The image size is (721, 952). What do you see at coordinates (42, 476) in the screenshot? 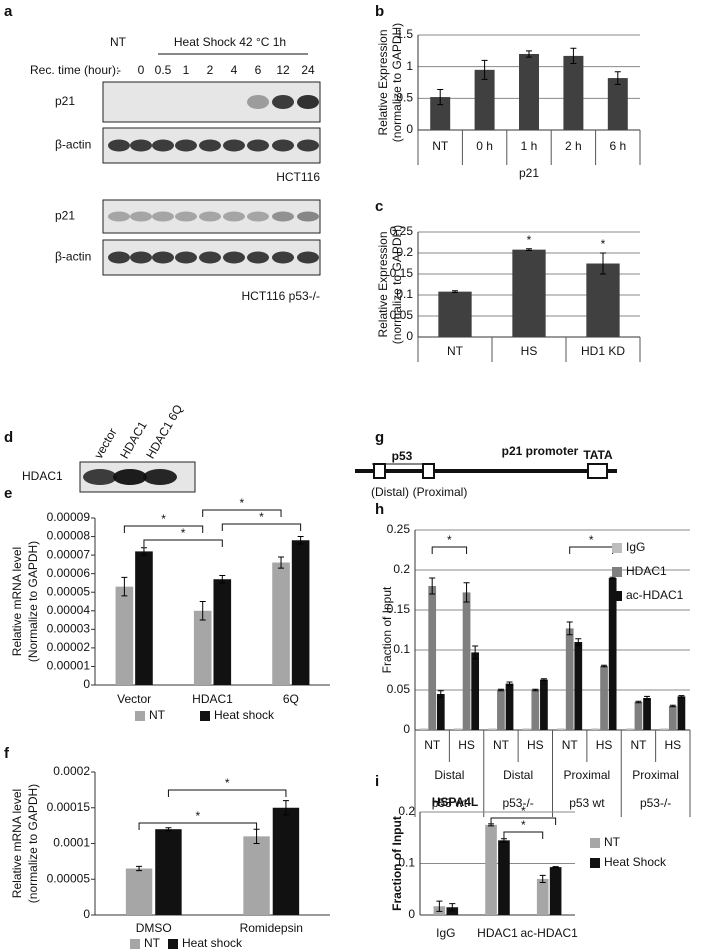
I see `blot-row-label: HDAC1` at bounding box center [42, 476].